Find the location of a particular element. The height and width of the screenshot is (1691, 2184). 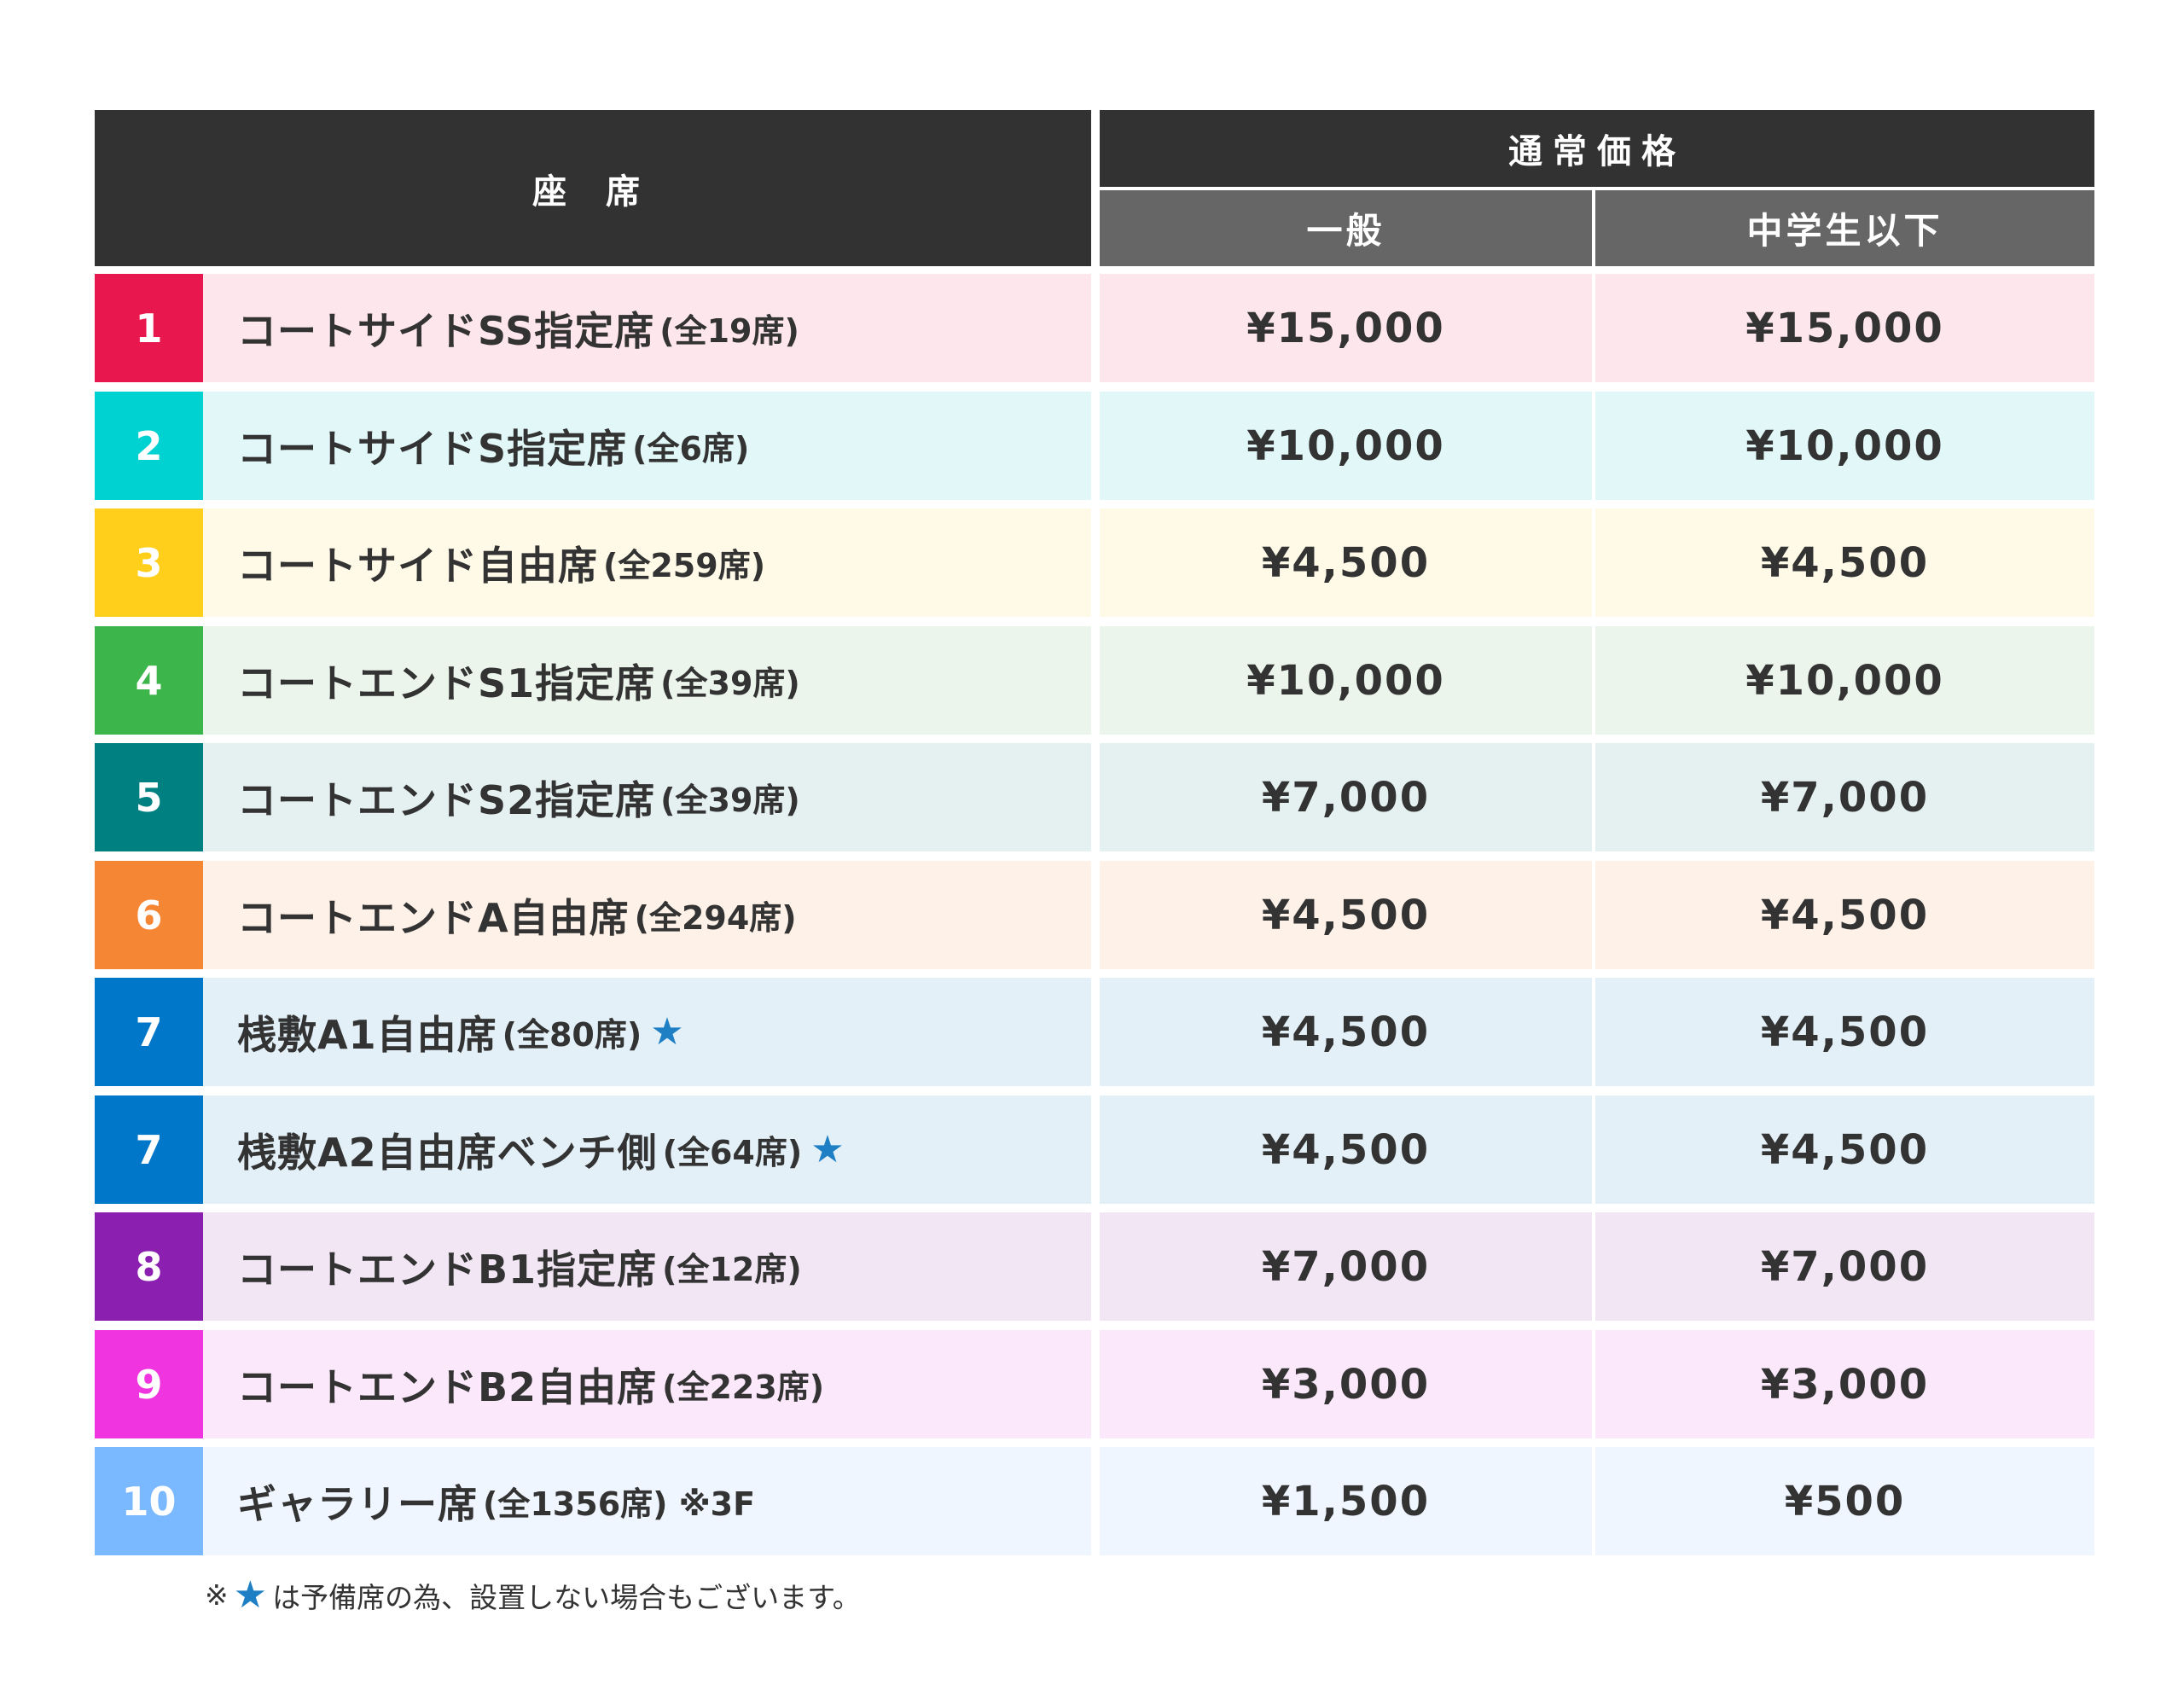

junior-price: ¥500 is located at coordinates (1845, 1501).